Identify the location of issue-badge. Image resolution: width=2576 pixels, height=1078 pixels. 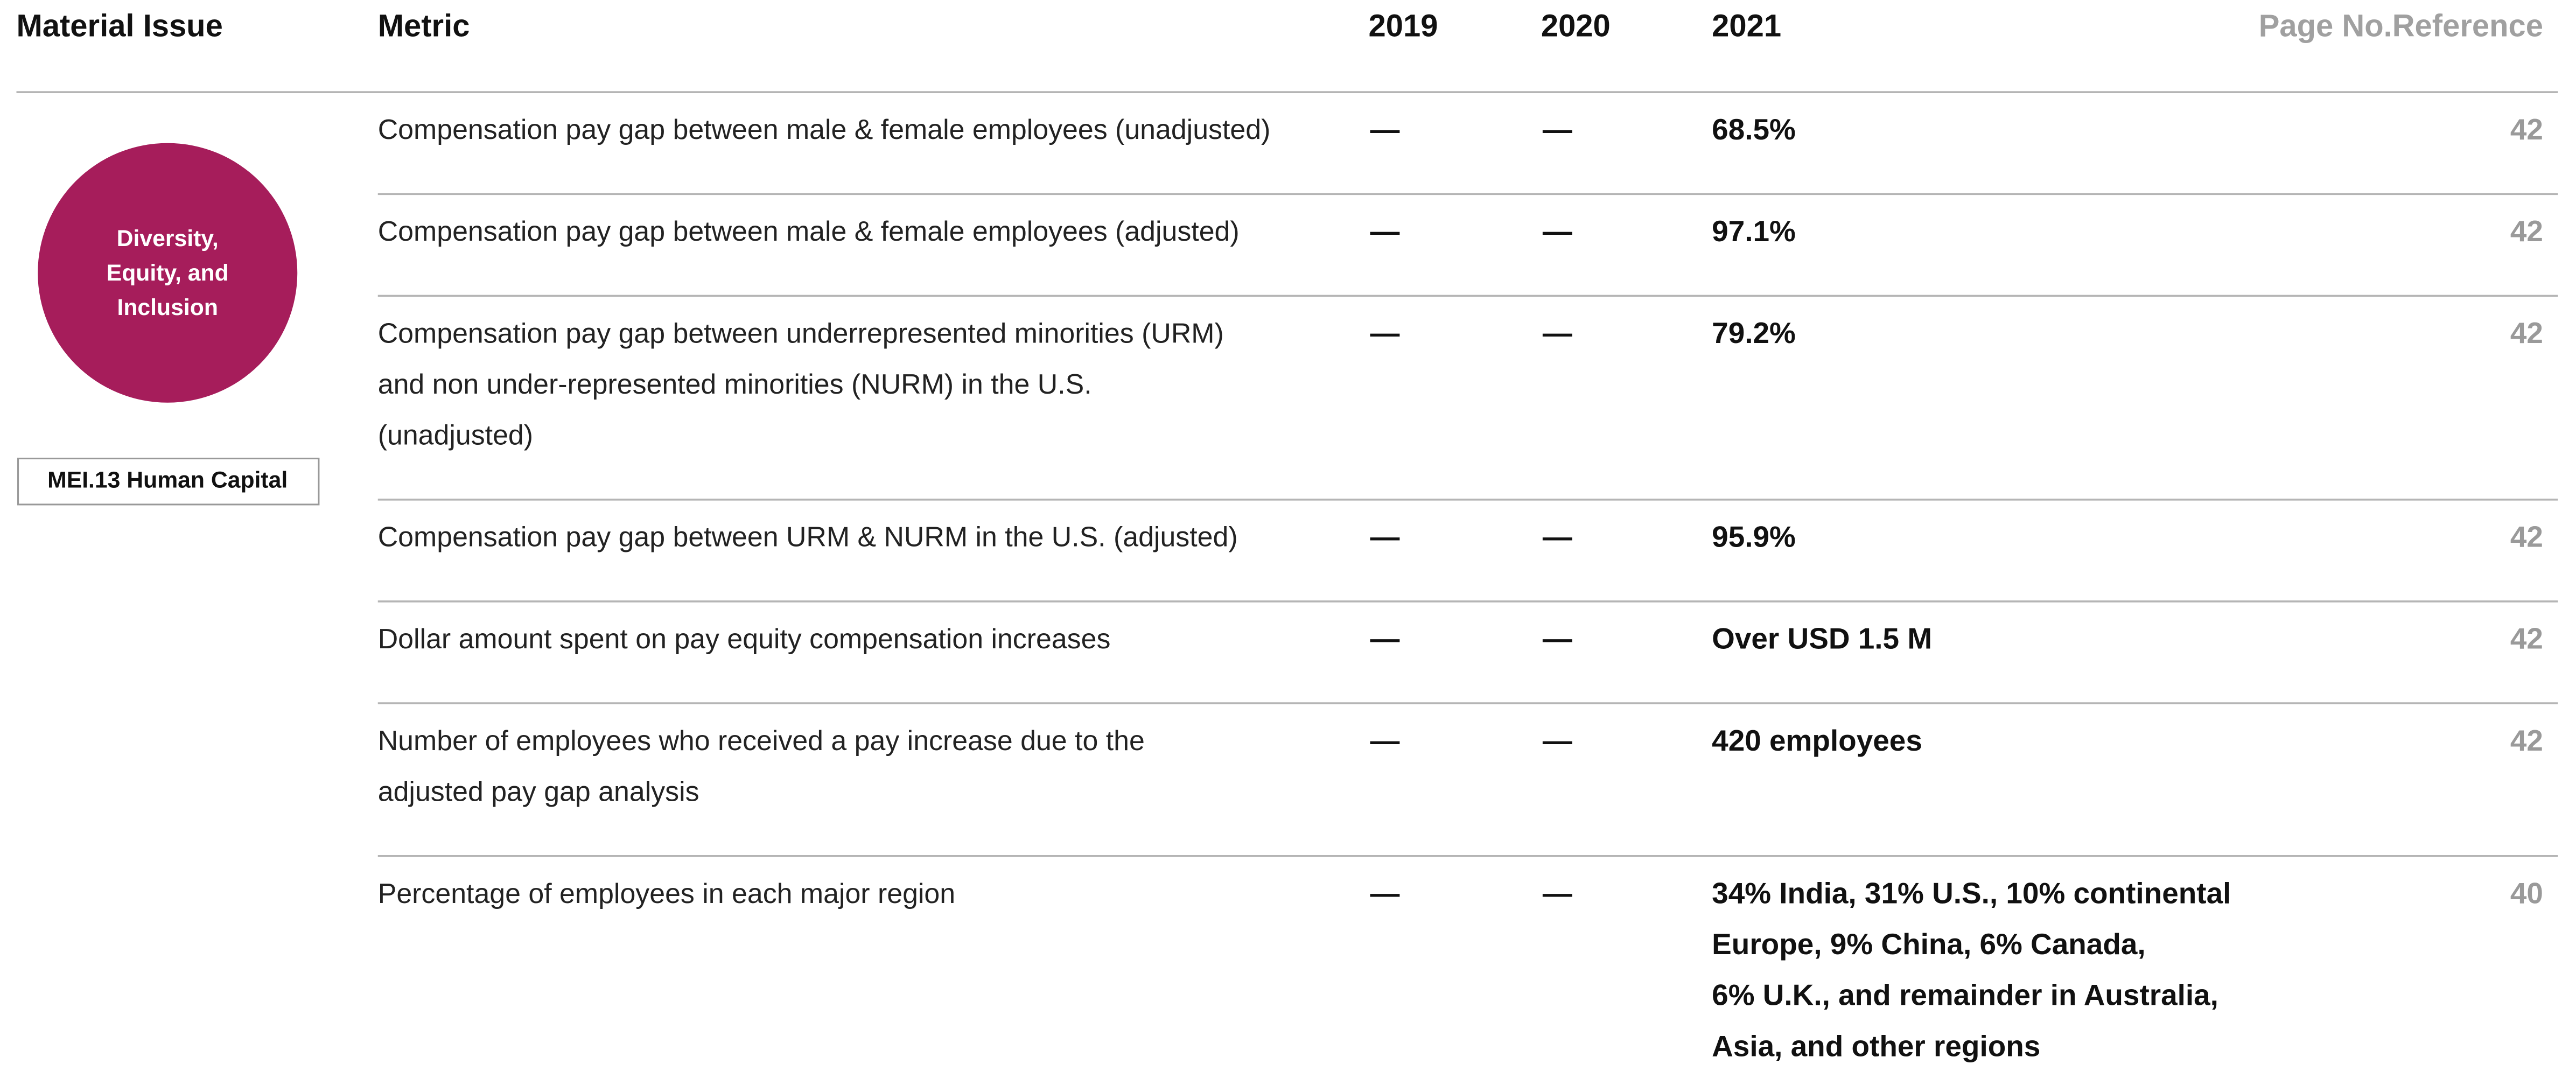
(168, 273).